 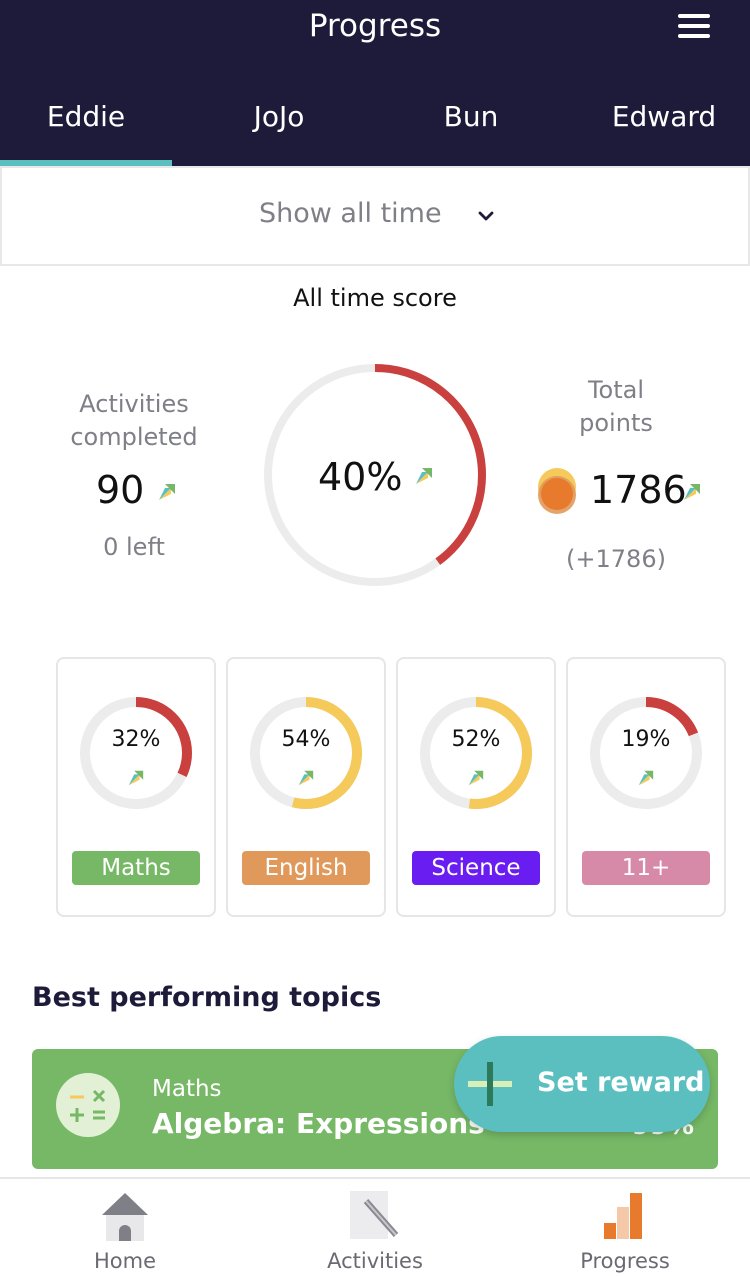 I want to click on subject-card-science: 52% Science, so click(x=476, y=787).